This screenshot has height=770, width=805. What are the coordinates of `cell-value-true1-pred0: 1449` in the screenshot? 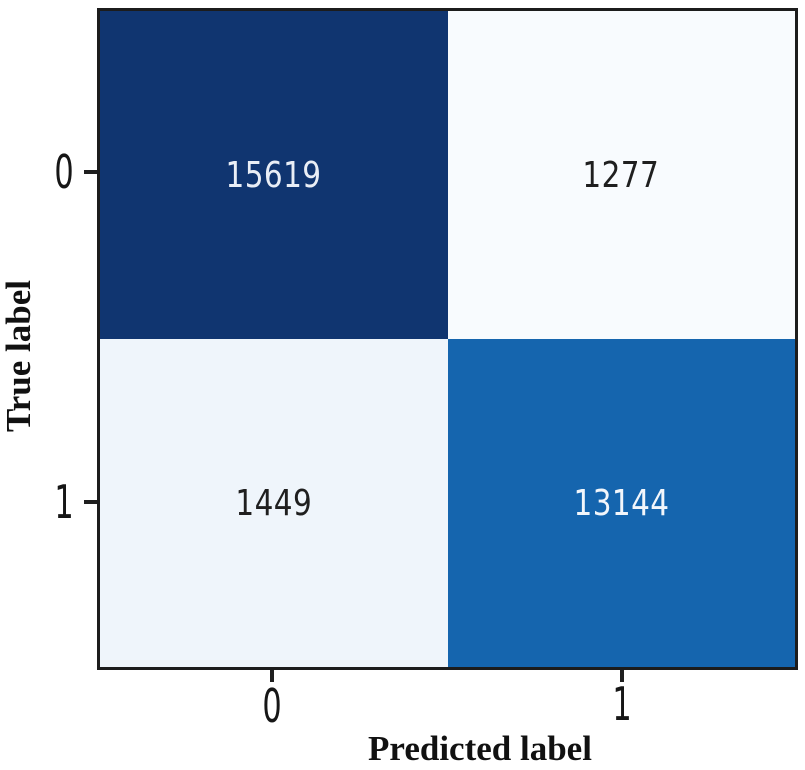 It's located at (274, 503).